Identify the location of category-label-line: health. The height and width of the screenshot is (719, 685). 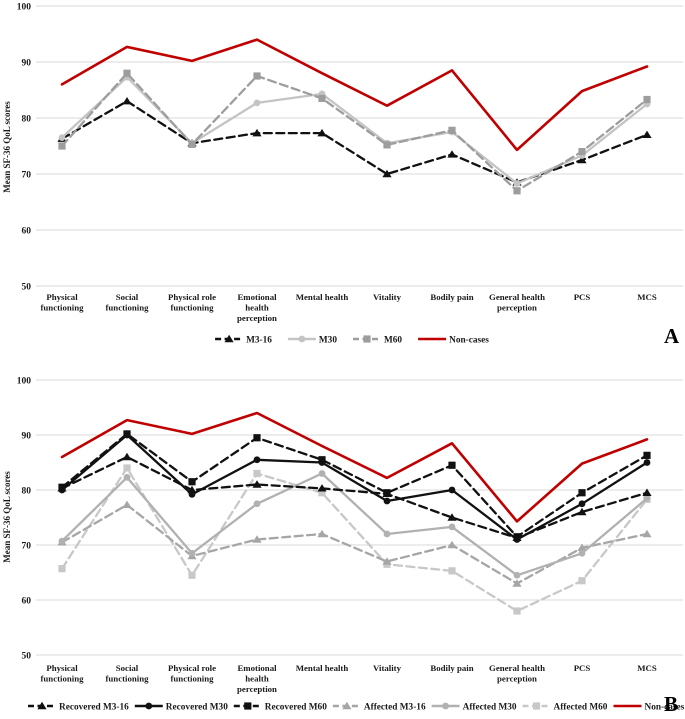
(257, 308).